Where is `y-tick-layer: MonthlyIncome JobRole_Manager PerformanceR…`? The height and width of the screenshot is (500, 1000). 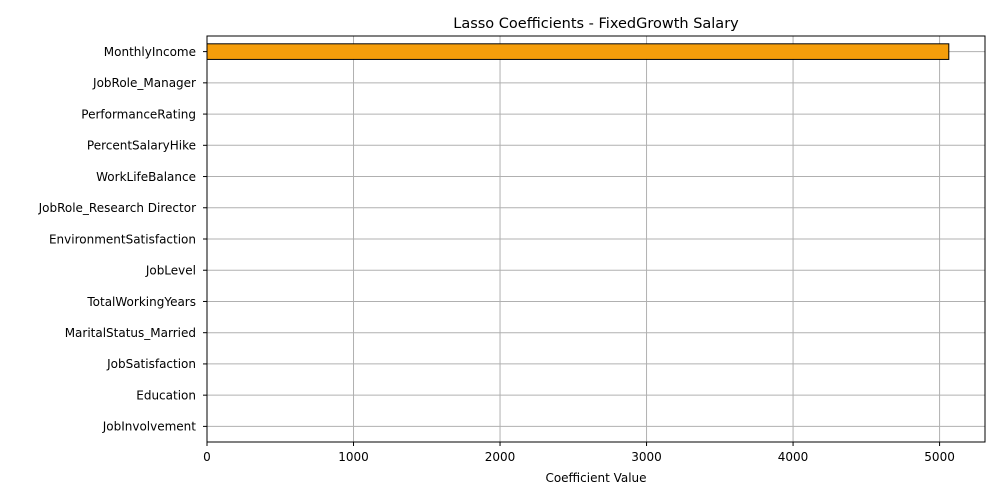
y-tick-layer: MonthlyIncome JobRole_Manager PerformanceR… is located at coordinates (122, 239).